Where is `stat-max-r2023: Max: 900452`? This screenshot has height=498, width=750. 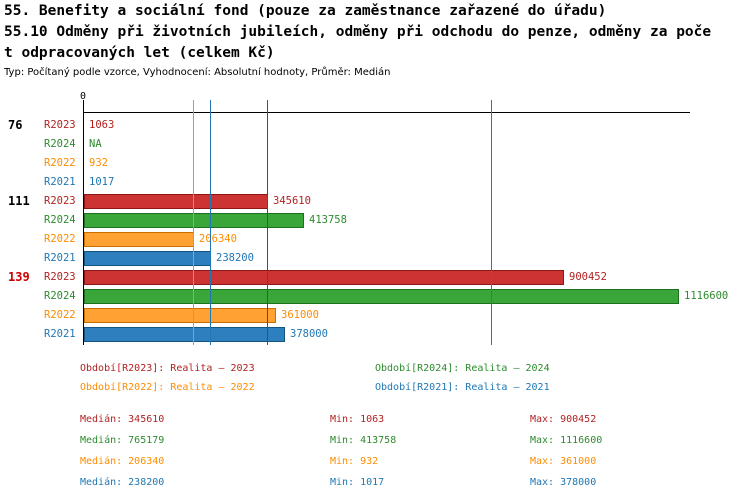 stat-max-r2023: Max: 900452 is located at coordinates (563, 419).